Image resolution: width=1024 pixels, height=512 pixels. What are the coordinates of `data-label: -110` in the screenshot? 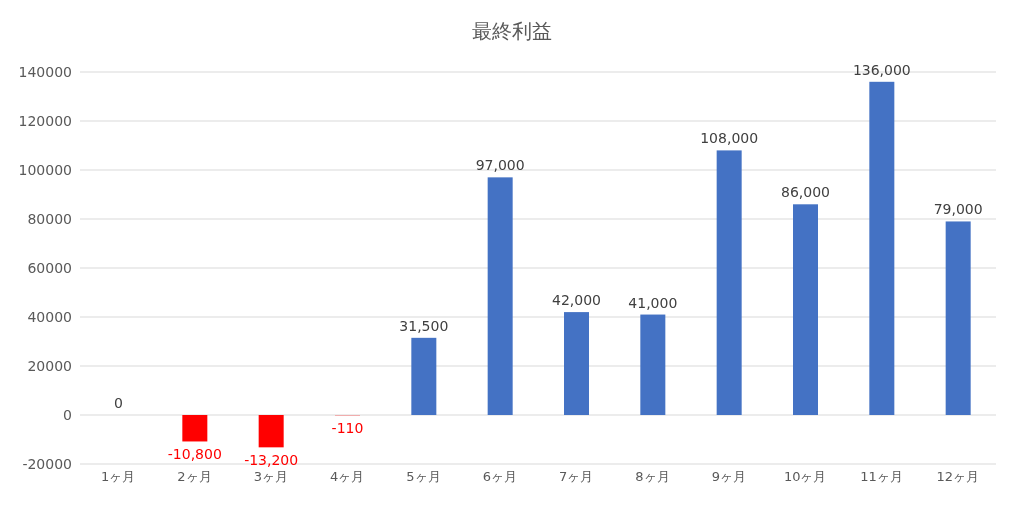 It's located at (347, 428).